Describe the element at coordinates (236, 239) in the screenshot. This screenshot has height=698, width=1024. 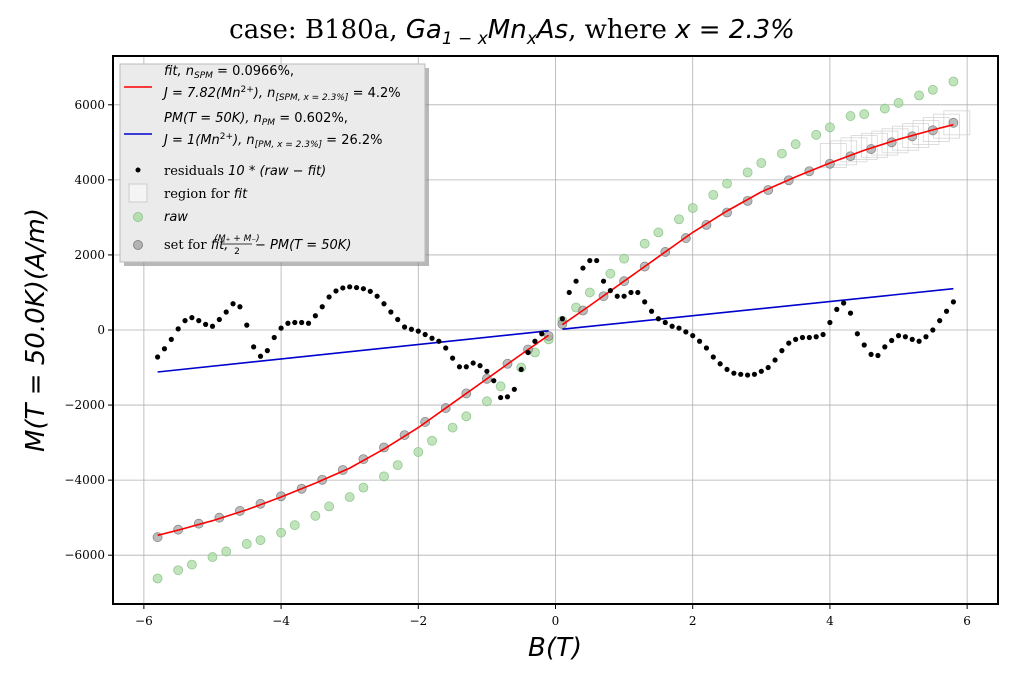
I see `legend-set-frac-num: (M₊ + M₋)` at that location.